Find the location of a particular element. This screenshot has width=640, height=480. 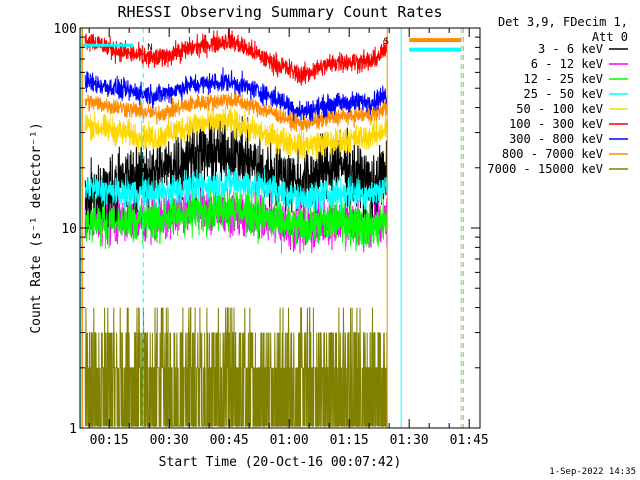

flag-label-n: N is located at coordinates (149, 48).